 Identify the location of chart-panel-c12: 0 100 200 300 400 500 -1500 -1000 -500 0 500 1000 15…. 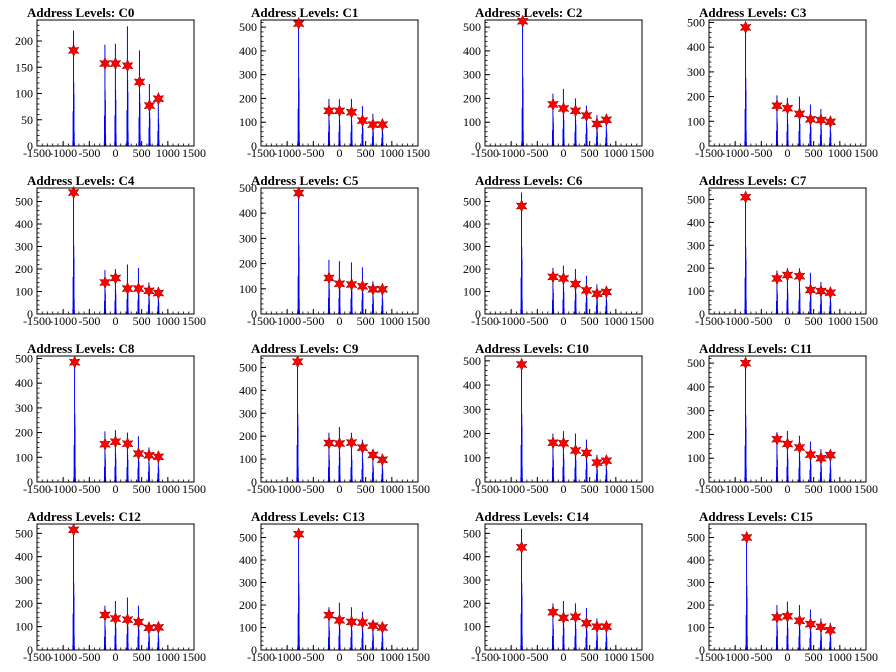
(112, 588).